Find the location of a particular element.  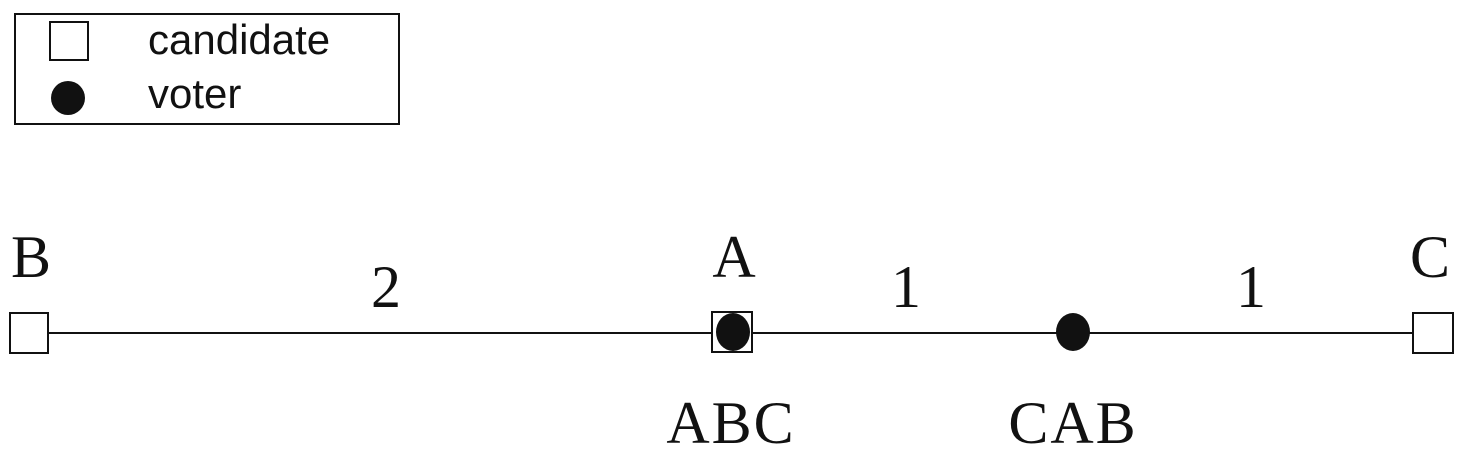

legend-label-voter: voter is located at coordinates (194, 93).